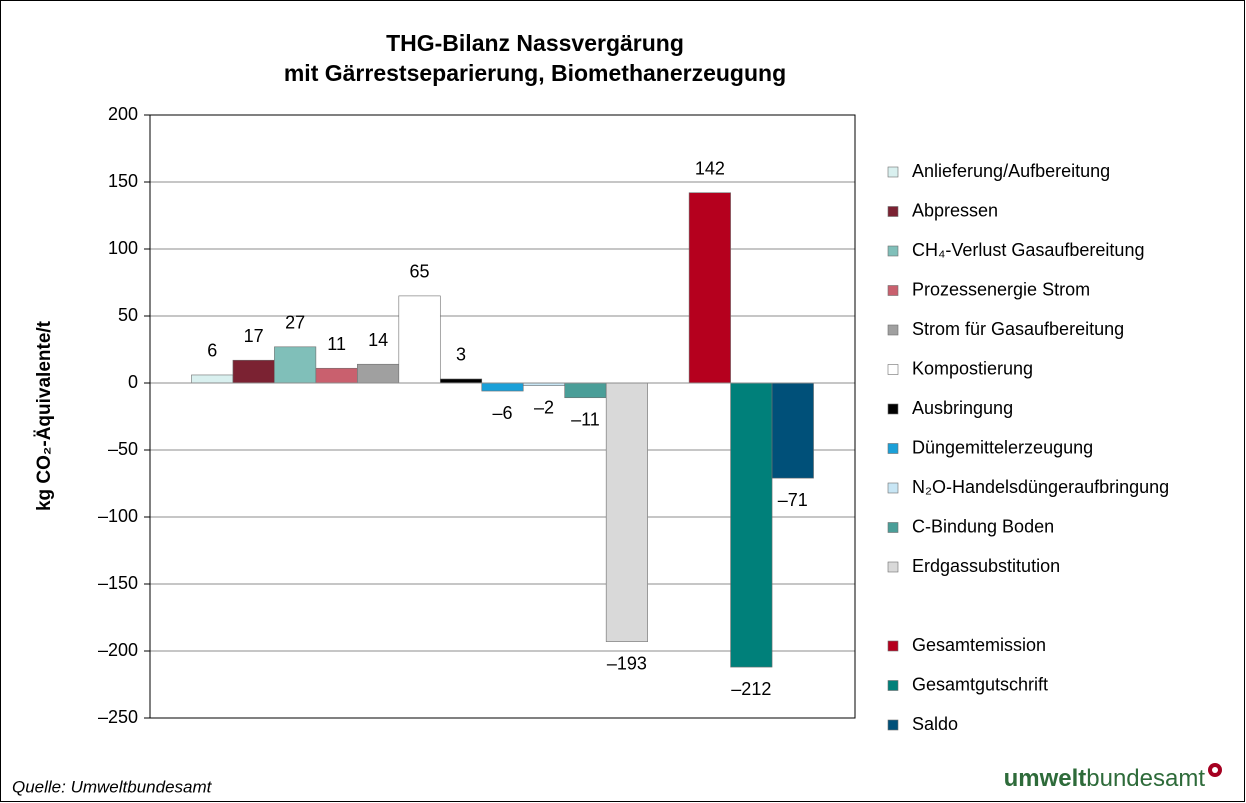 This screenshot has width=1246, height=803. Describe the element at coordinates (710, 168) in the screenshot. I see `data-label: 142` at that location.